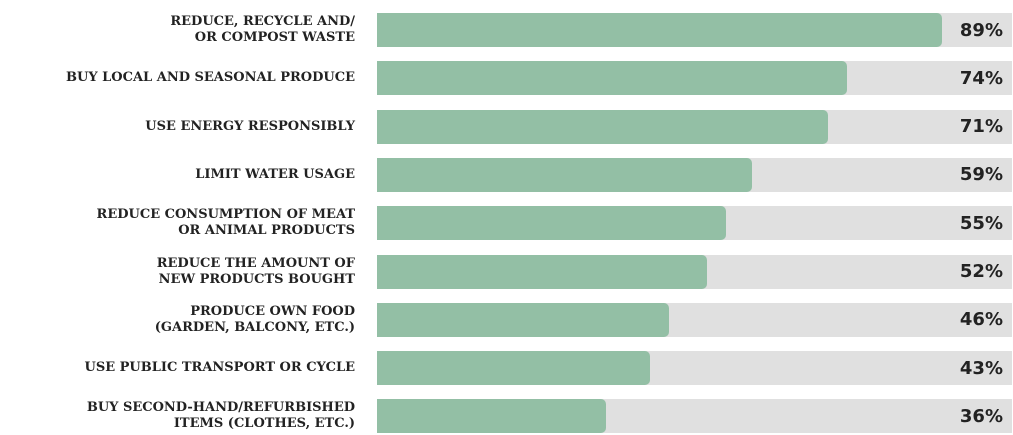 The height and width of the screenshot is (435, 1013). Describe the element at coordinates (981, 320) in the screenshot. I see `value-label: 46%` at that location.